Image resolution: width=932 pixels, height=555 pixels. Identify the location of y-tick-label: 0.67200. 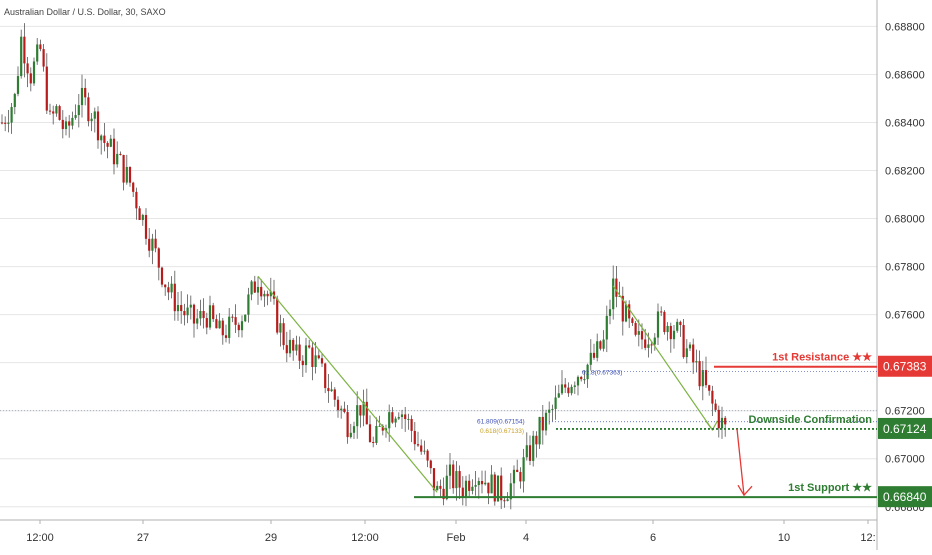
(905, 412).